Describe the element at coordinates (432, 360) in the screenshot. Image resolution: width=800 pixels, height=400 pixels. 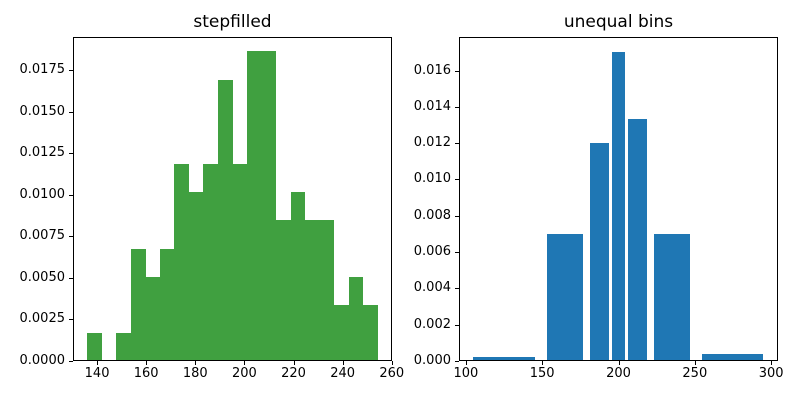
I see `y-tick-label: 0.000` at that location.